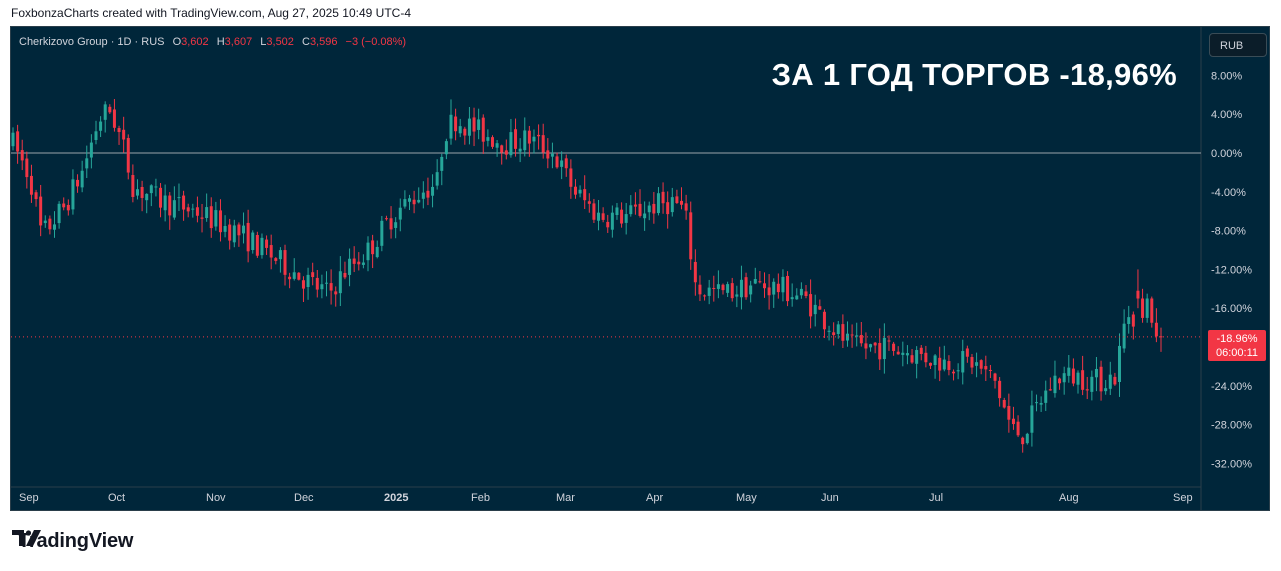 The image size is (1281, 571). I want to click on x-tick-label: Oct, so click(116, 498).